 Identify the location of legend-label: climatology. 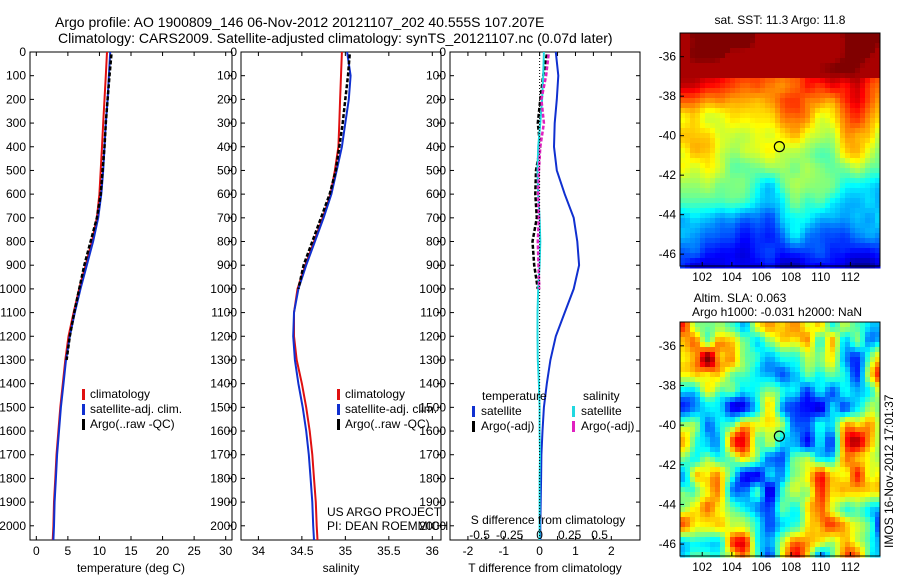
(120, 394).